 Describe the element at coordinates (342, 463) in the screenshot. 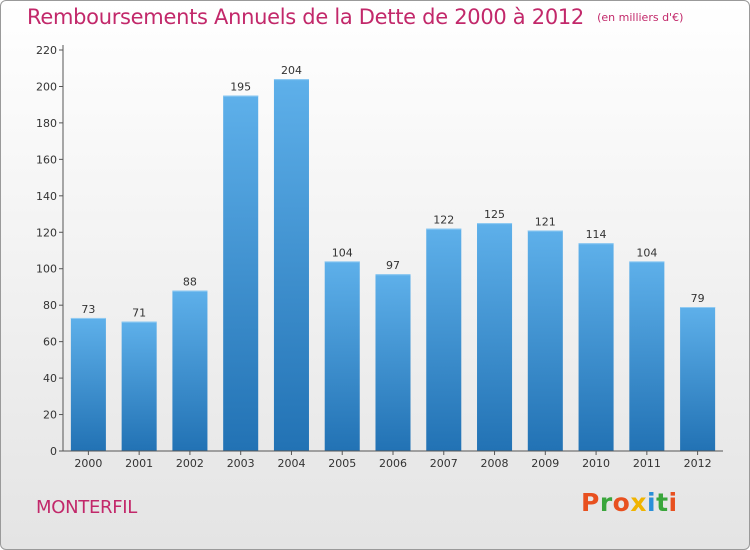

I see `x-tick-label: 2005` at that location.